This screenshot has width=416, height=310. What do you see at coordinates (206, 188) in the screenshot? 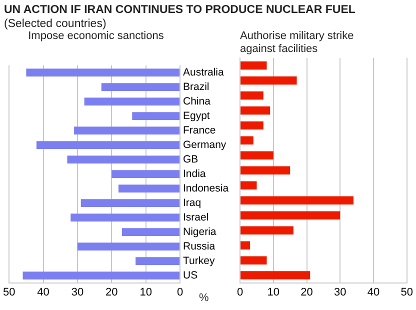
I see `y-tick-label: Indonesia` at bounding box center [206, 188].